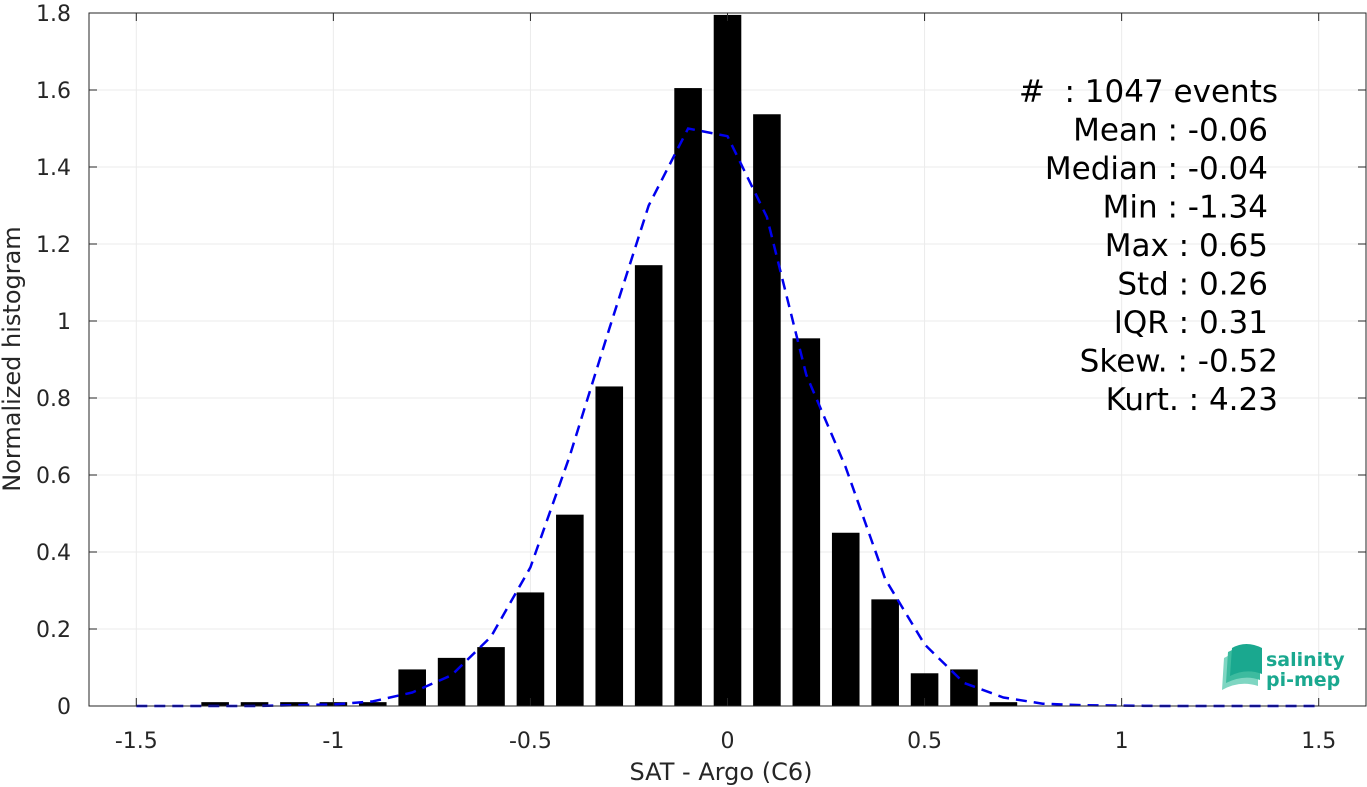 This screenshot has height=787, width=1367. Describe the element at coordinates (13, 358) in the screenshot. I see `y-axis-label: Normalized histogram` at that location.